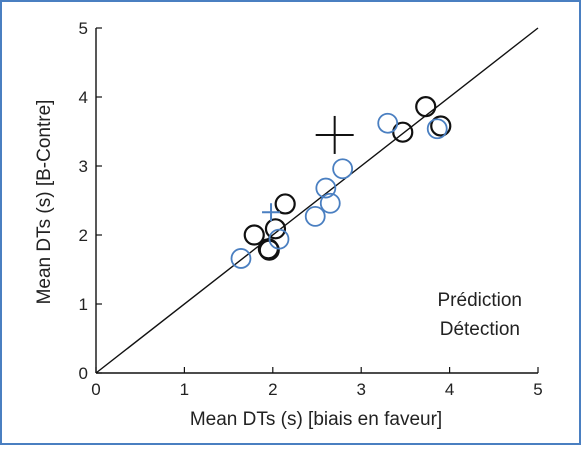 The width and height of the screenshot is (581, 450). What do you see at coordinates (480, 315) in the screenshot?
I see `legend: Prédiction Détection` at bounding box center [480, 315].